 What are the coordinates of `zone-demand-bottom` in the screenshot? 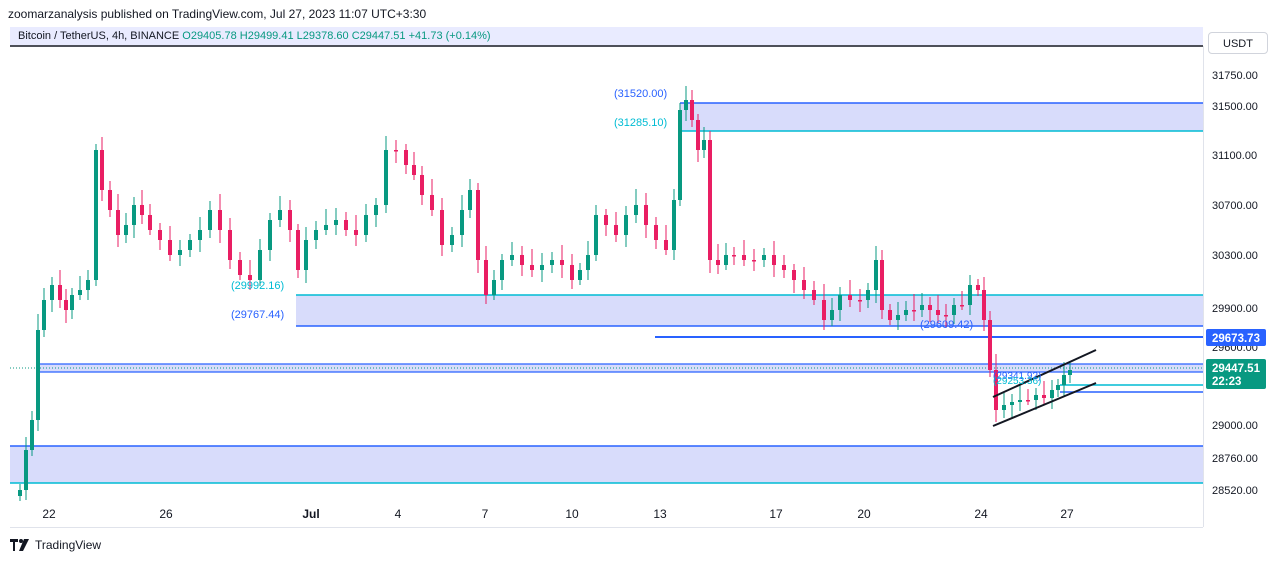 It's located at (606, 464).